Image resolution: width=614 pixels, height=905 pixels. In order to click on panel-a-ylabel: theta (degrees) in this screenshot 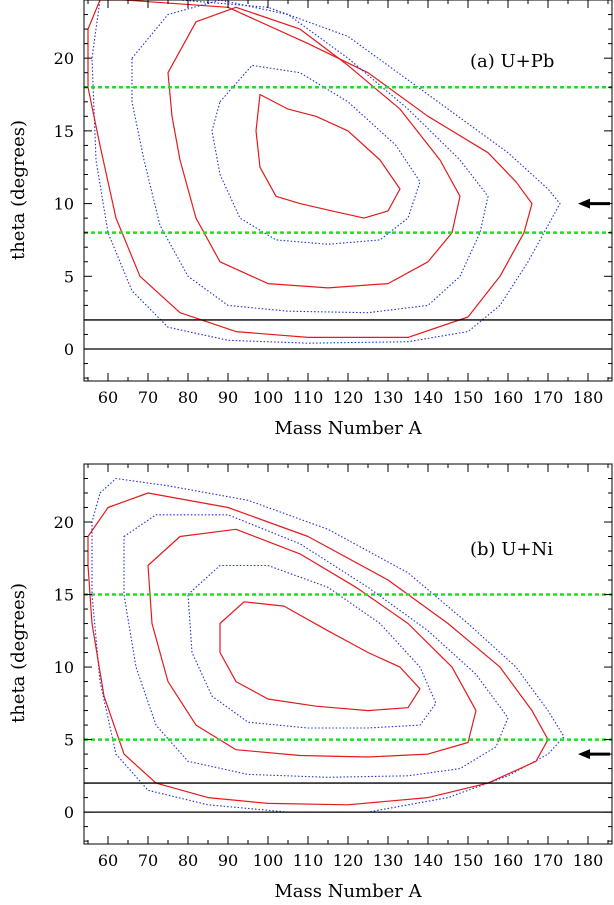, I will do `click(18, 190)`.